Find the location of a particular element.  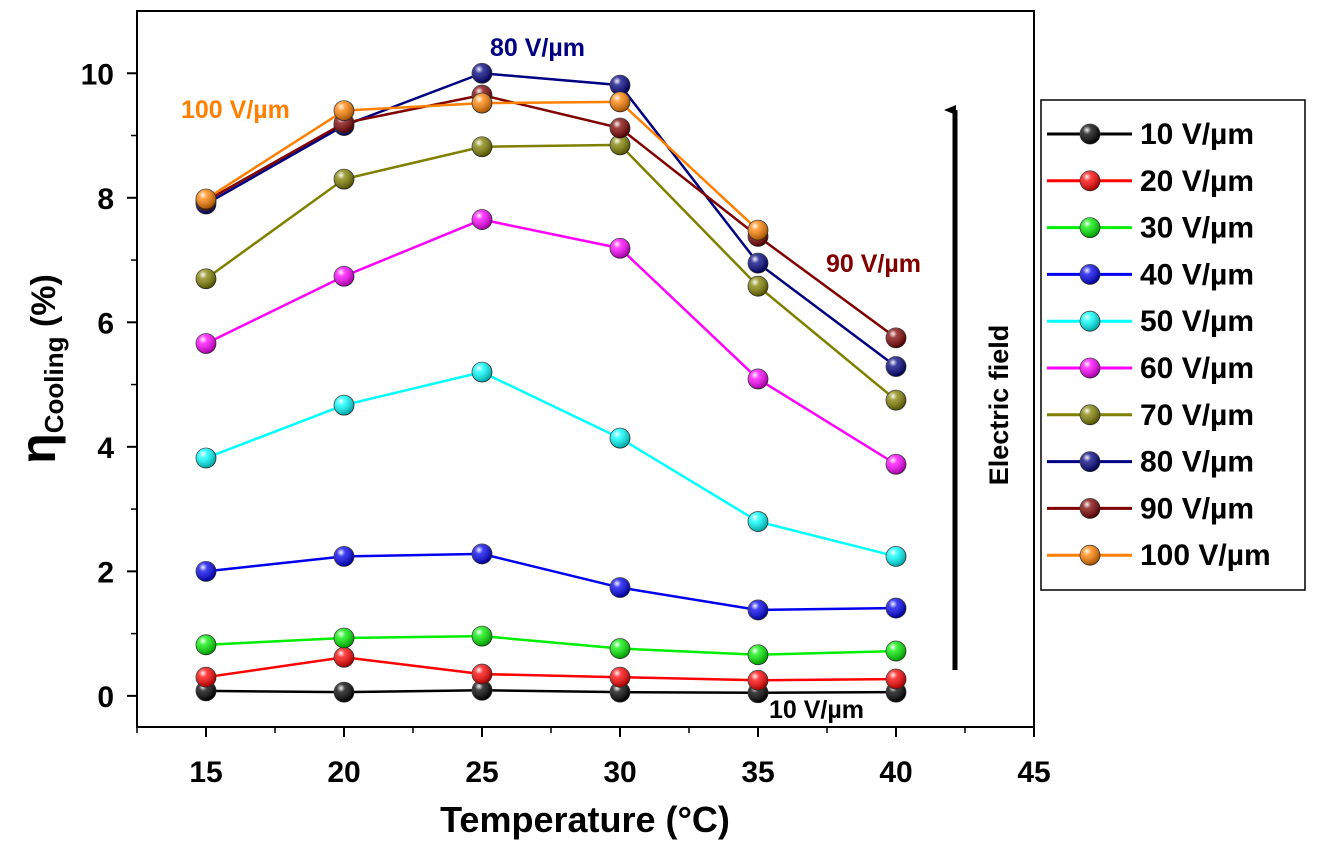

legend-item: 10 V/µm is located at coordinates (1150, 134).